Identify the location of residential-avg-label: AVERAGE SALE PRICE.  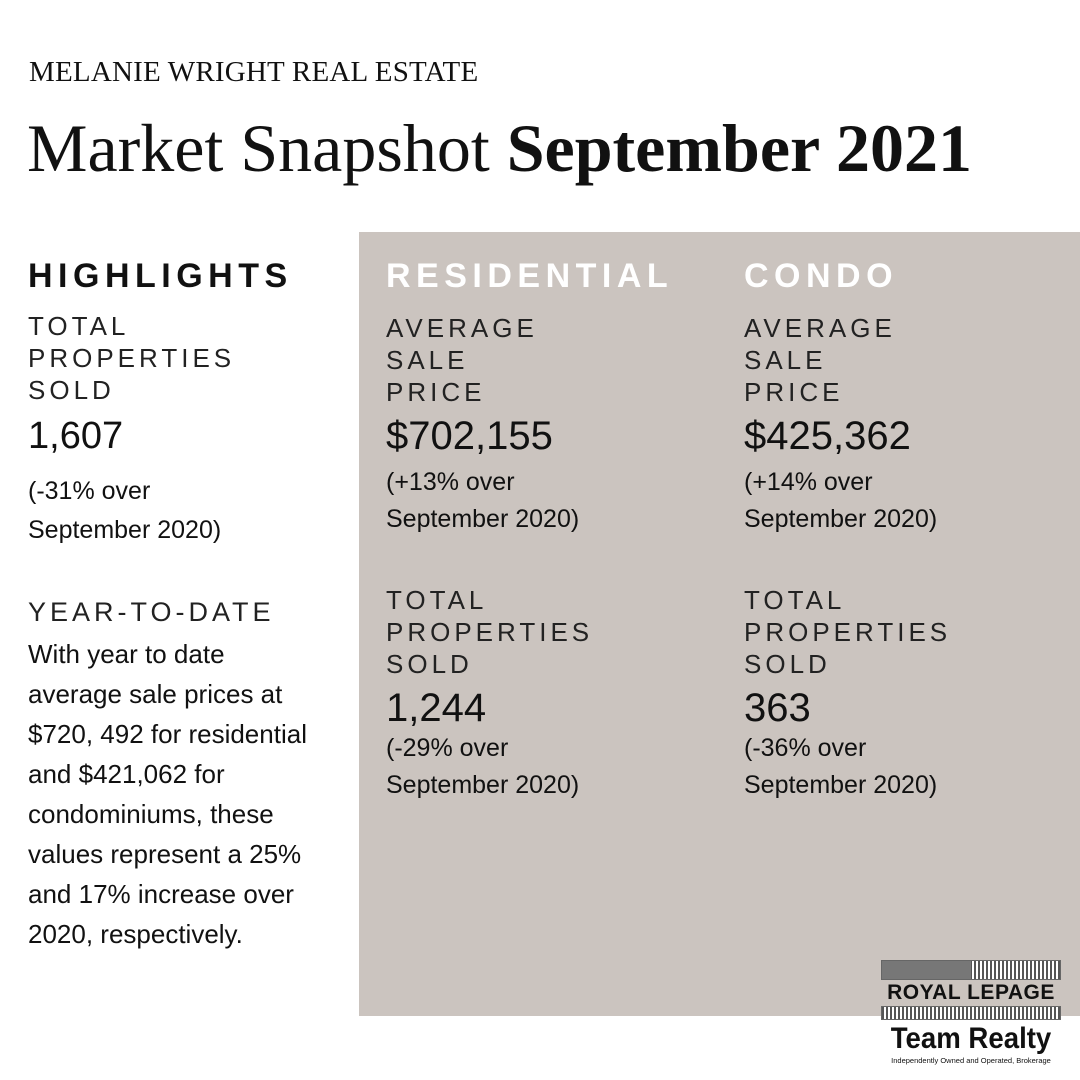
(536, 360).